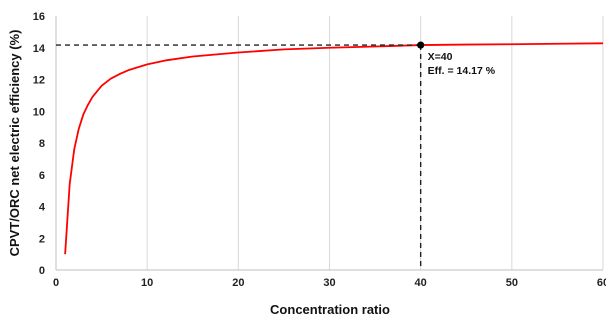 Image resolution: width=606 pixels, height=320 pixels. What do you see at coordinates (330, 309) in the screenshot?
I see `x-axis-title: Concentration ratio` at bounding box center [330, 309].